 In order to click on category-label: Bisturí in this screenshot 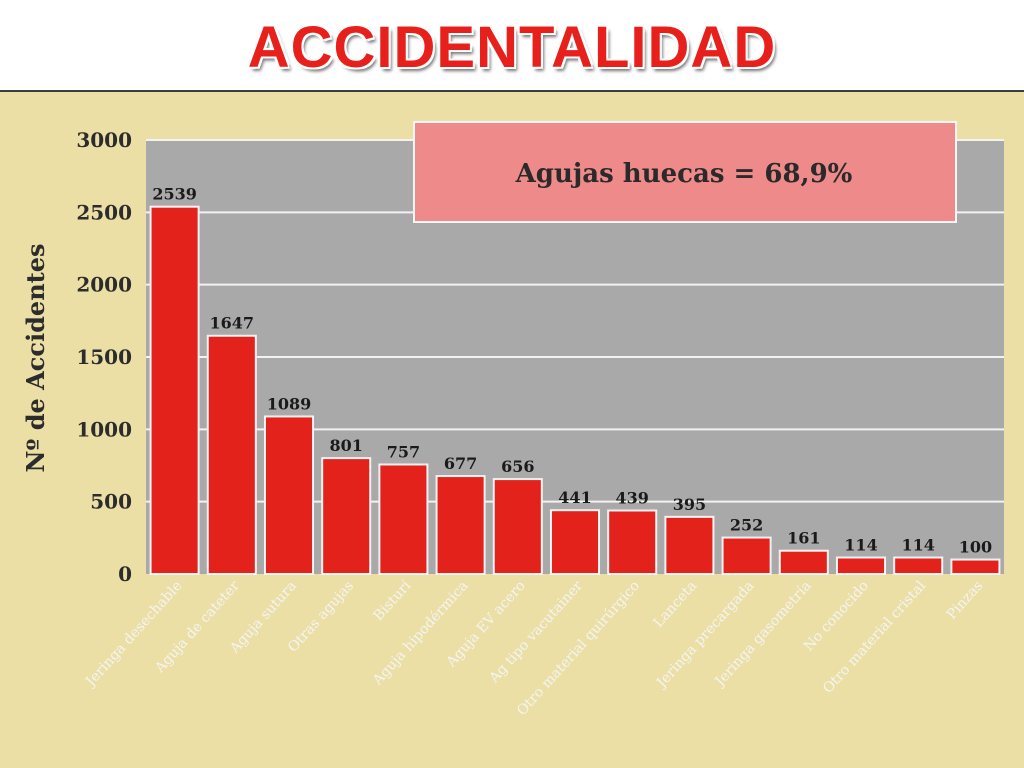, I will do `click(393, 601)`.